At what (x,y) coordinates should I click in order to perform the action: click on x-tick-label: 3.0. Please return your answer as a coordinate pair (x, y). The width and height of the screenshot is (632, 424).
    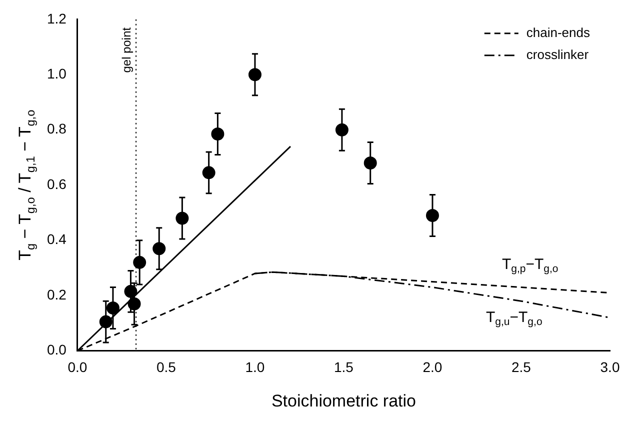
    Looking at the image, I should click on (610, 367).